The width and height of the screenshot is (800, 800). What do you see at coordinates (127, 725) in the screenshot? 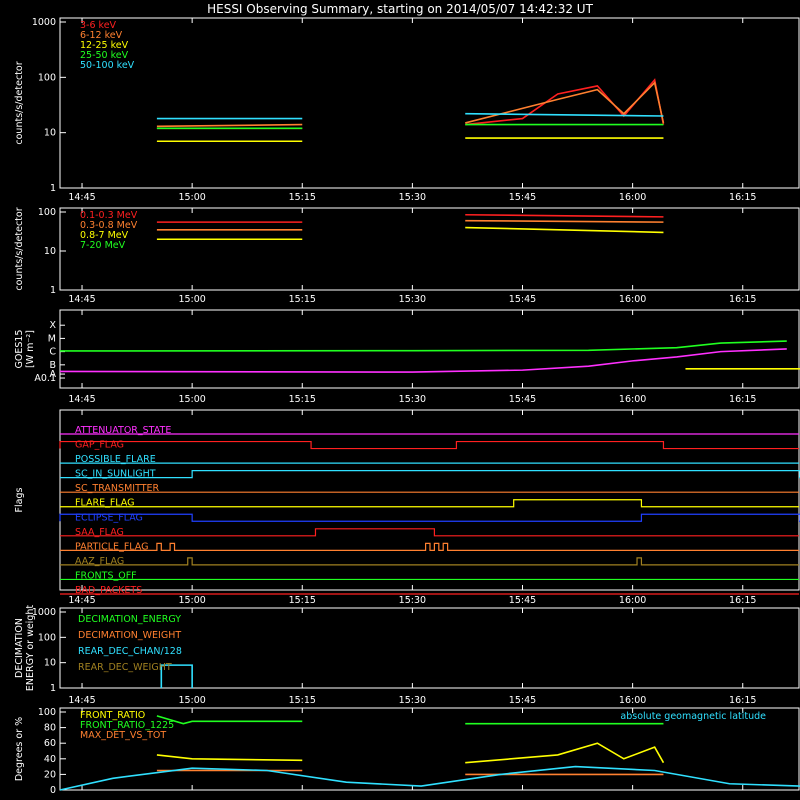
I see `legend-front-ratio-1225: FRONT_RATIO_1225` at bounding box center [127, 725].